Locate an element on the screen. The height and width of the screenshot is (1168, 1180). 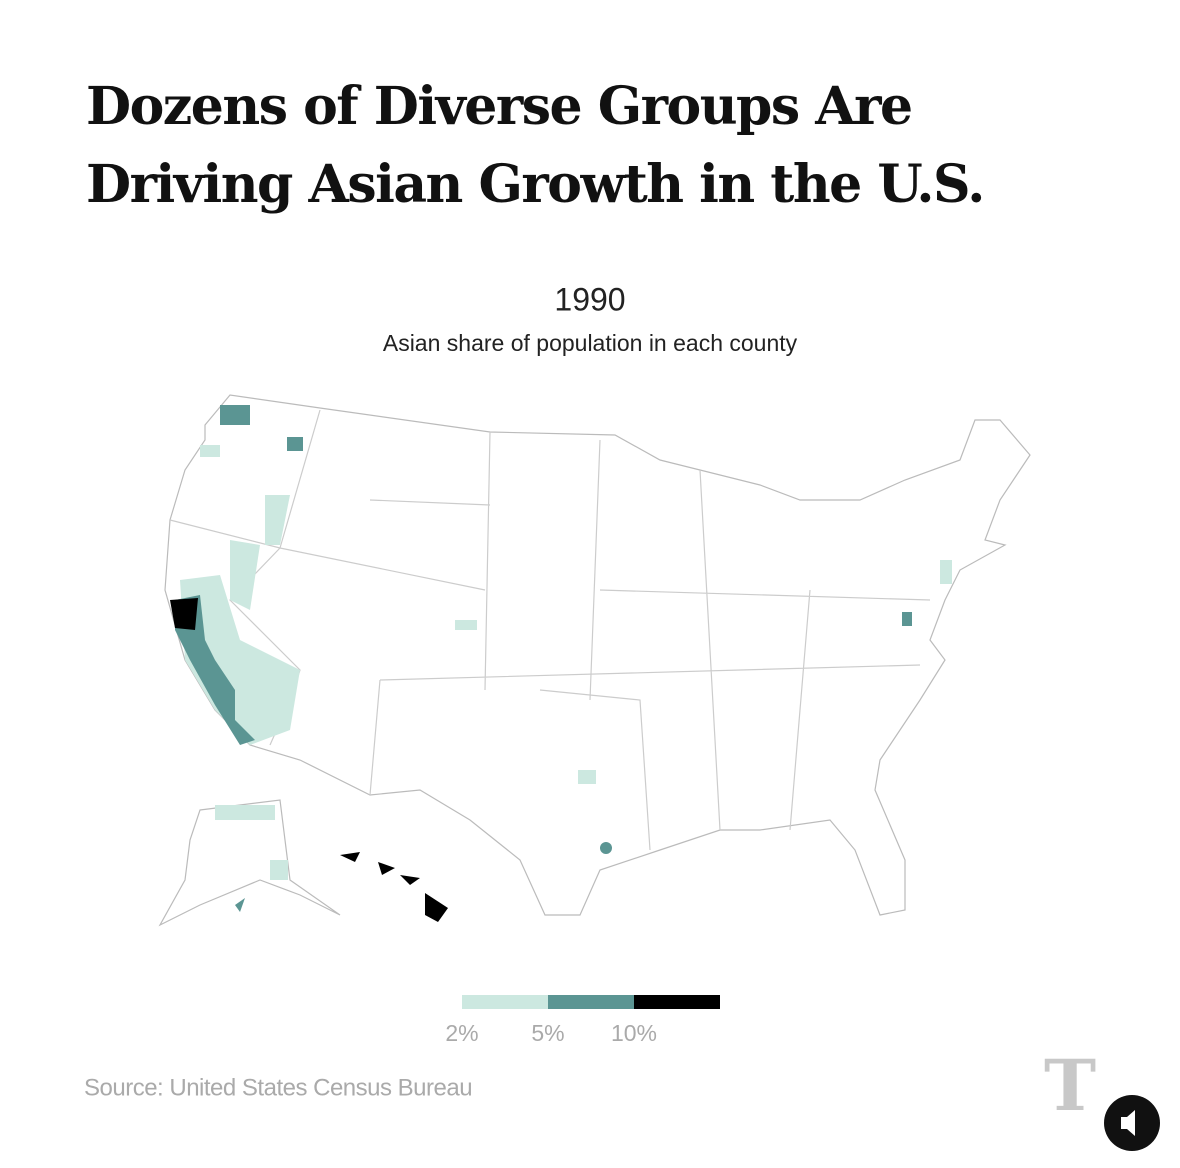
legend-label: 2% is located at coordinates (461, 1033).